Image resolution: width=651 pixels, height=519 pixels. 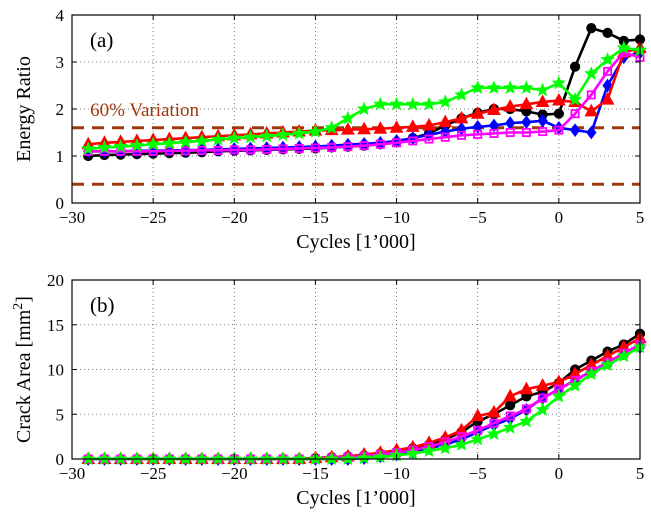 I want to click on panel-a-y-tick-label: 1, so click(x=60, y=156).